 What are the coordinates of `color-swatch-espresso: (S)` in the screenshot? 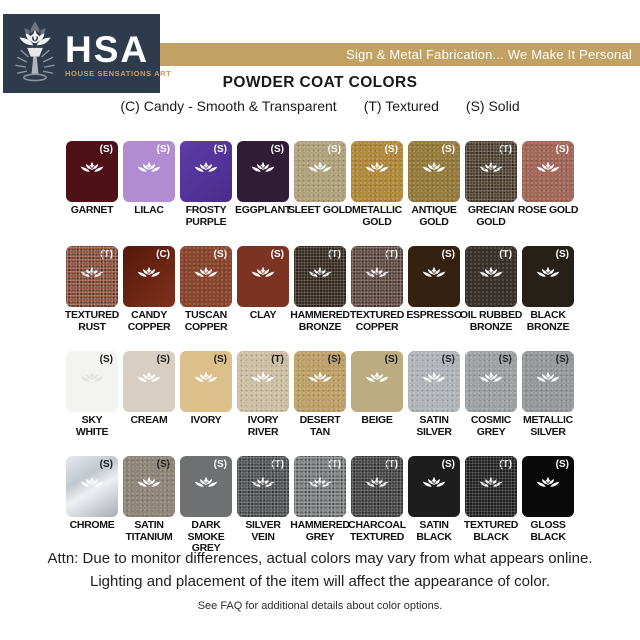 It's located at (434, 276).